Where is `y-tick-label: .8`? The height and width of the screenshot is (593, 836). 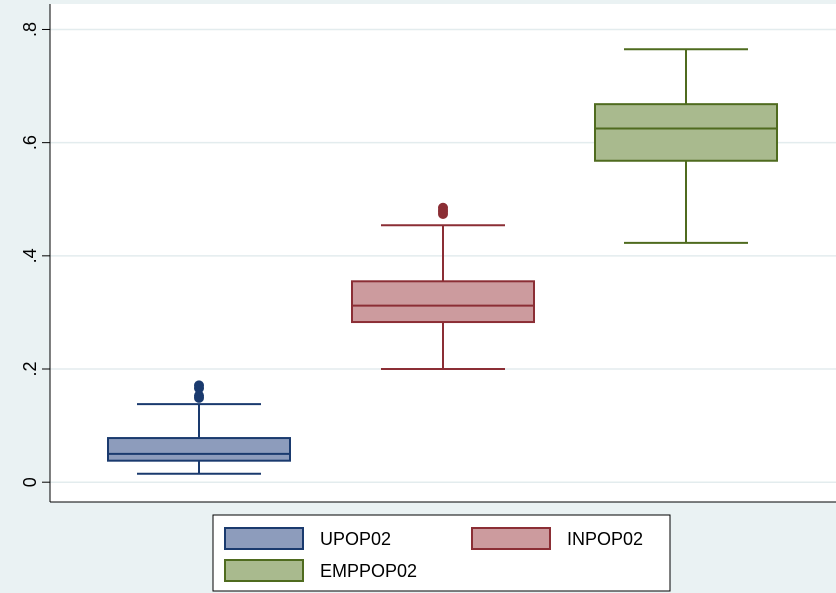 y-tick-label: .8 is located at coordinates (30, 29).